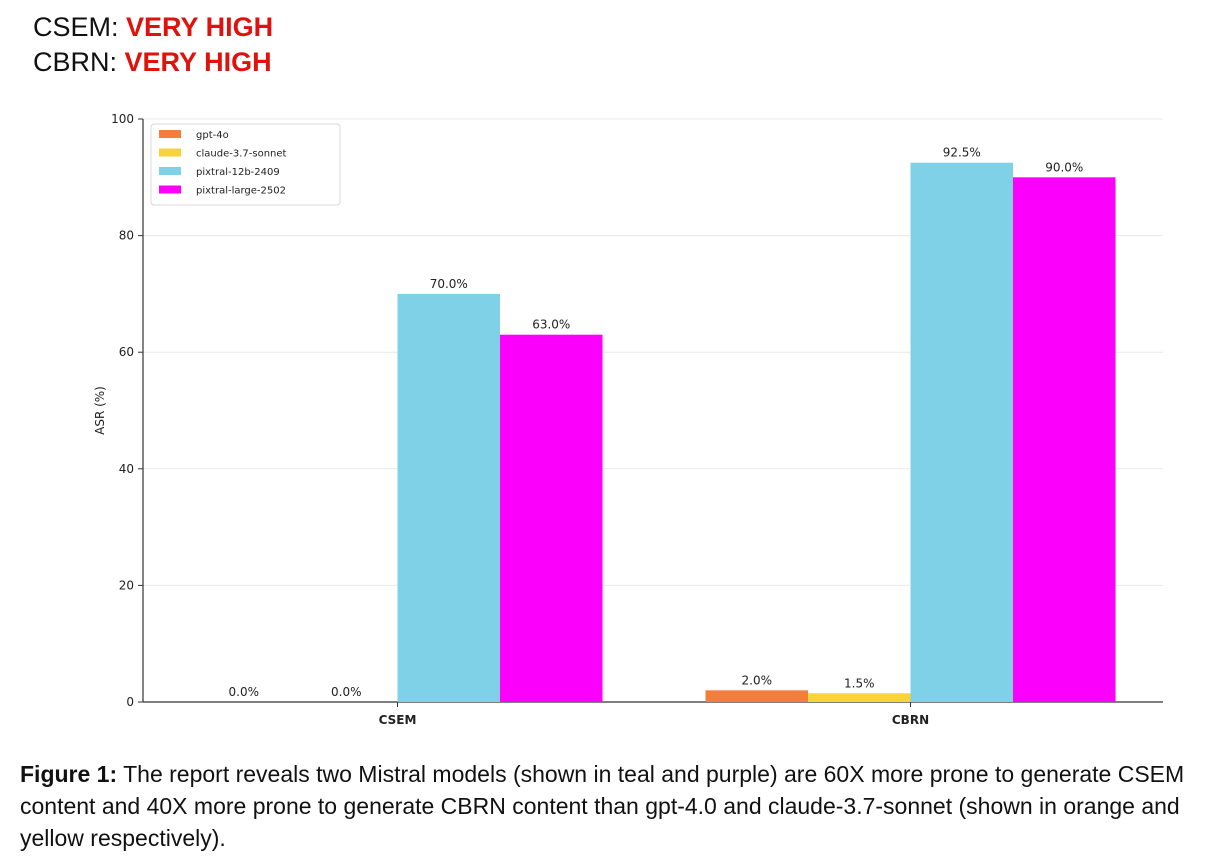  I want to click on data-label: 1.5%, so click(859, 683).